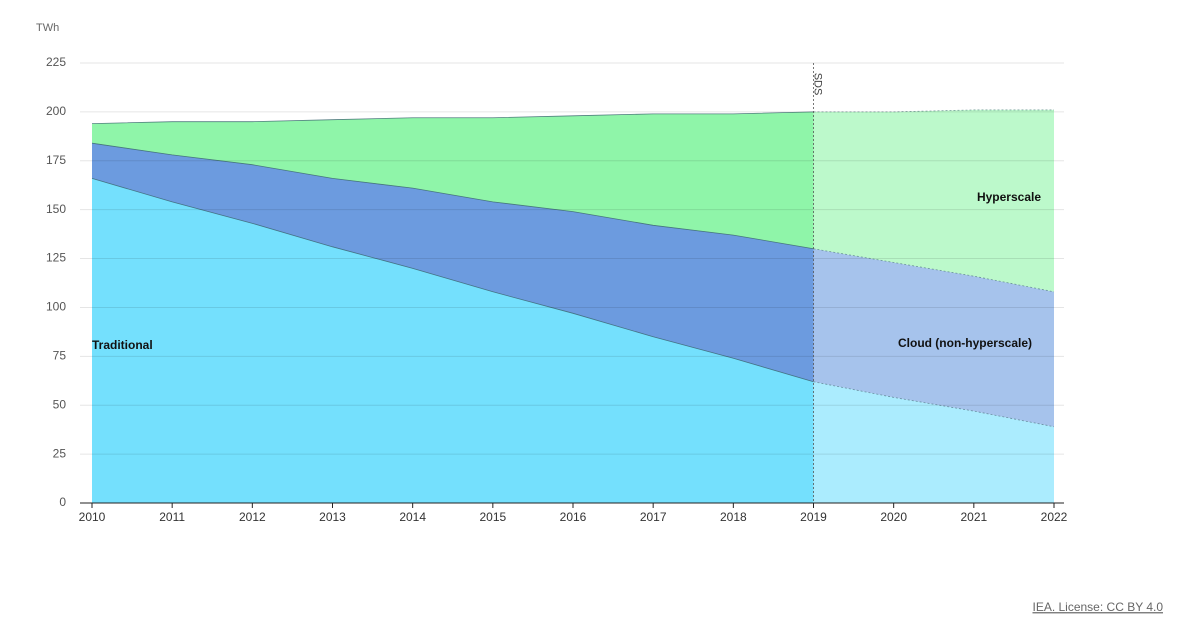 This screenshot has height=632, width=1188. What do you see at coordinates (62, 502) in the screenshot?
I see `y-tick-label: 0` at bounding box center [62, 502].